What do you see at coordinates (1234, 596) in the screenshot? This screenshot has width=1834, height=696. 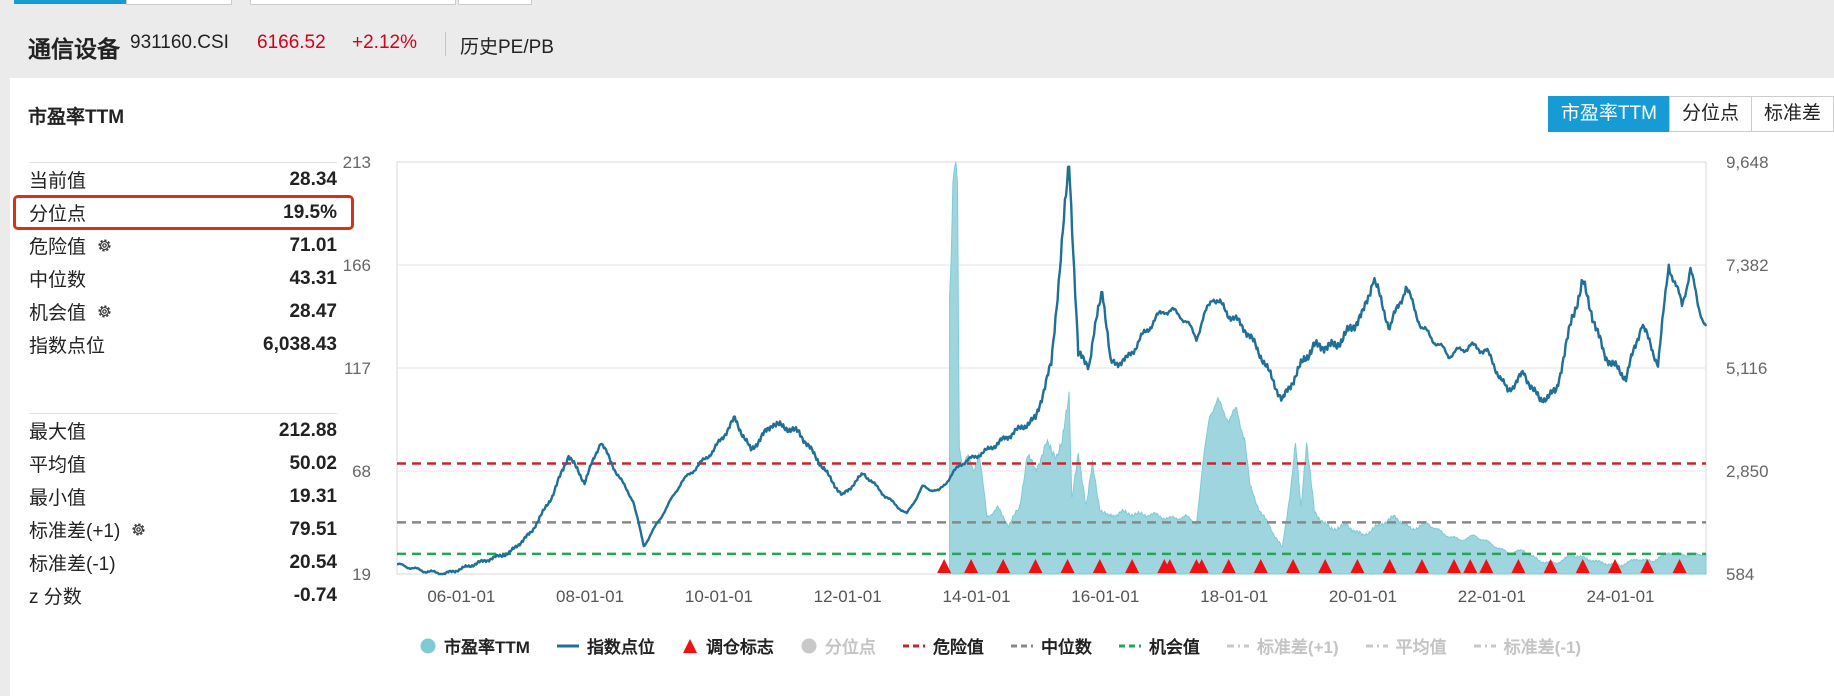 I see `x-tick-label: 18-01-01` at bounding box center [1234, 596].